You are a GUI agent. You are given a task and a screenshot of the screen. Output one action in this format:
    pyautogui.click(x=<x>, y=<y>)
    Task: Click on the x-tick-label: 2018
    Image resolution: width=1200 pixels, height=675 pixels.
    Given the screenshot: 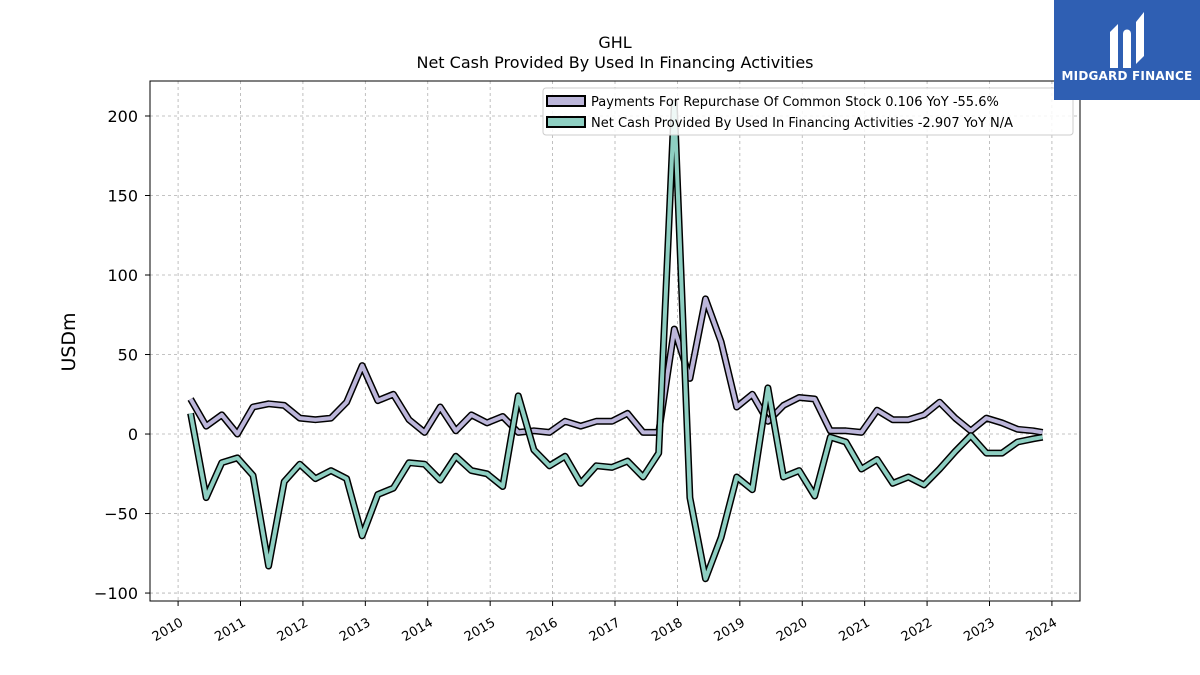 What is the action you would take?
    pyautogui.click(x=667, y=630)
    